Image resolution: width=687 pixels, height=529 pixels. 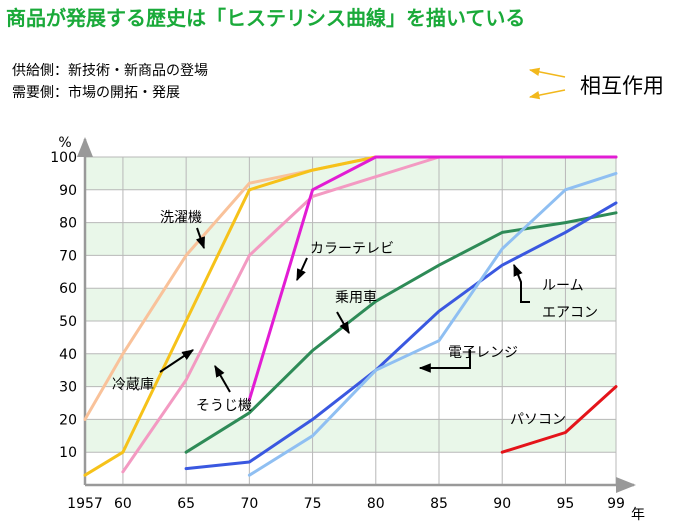 I want to click on label-refrigerator: 冷蔵庫, so click(x=133, y=384).